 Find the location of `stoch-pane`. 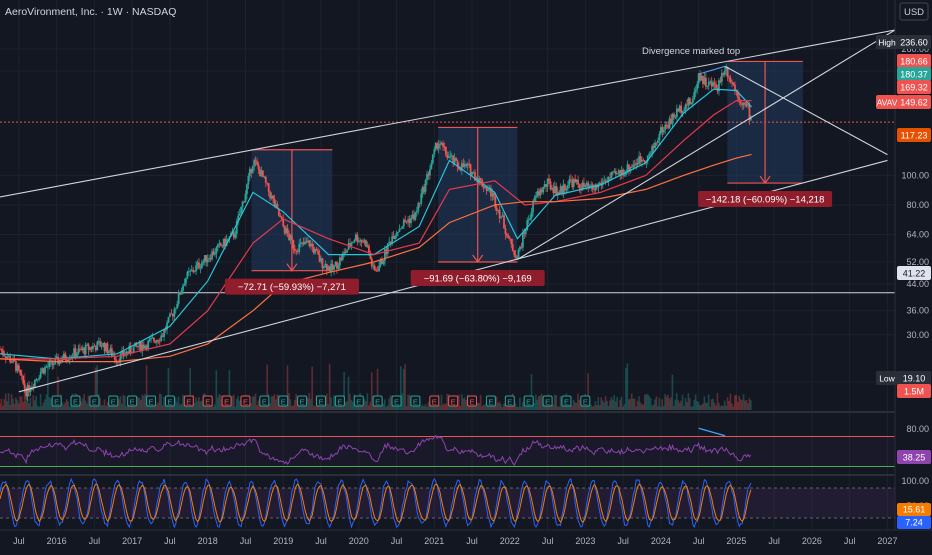

stoch-pane is located at coordinates (447, 503).